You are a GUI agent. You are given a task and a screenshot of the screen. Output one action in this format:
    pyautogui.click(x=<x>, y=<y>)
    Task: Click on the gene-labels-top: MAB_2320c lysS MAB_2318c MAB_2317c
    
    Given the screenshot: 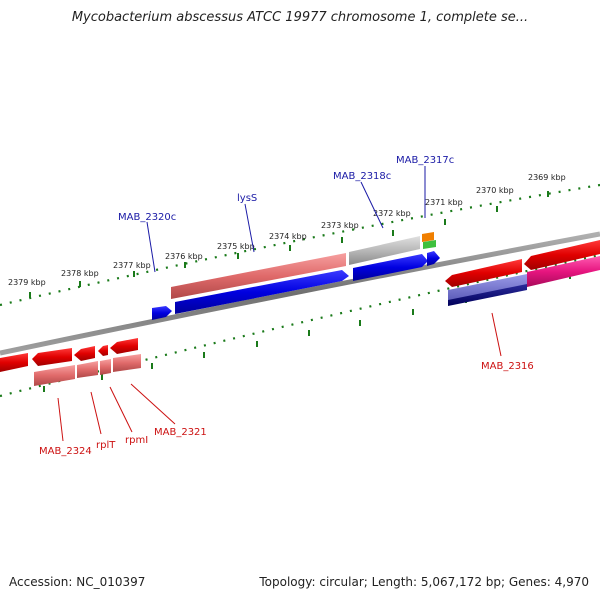 What is the action you would take?
    pyautogui.click(x=286, y=189)
    